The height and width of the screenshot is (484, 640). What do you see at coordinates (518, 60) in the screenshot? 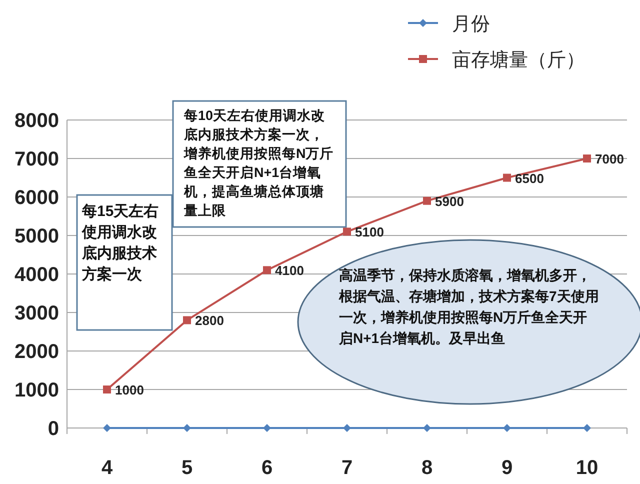
I see `legend-label: 亩存塘量（斤）` at bounding box center [518, 60].